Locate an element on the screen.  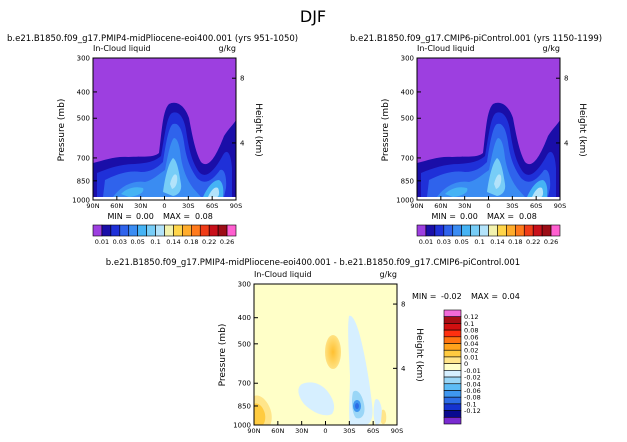
panel-1-min-label: MIN = is located at coordinates (120, 216).